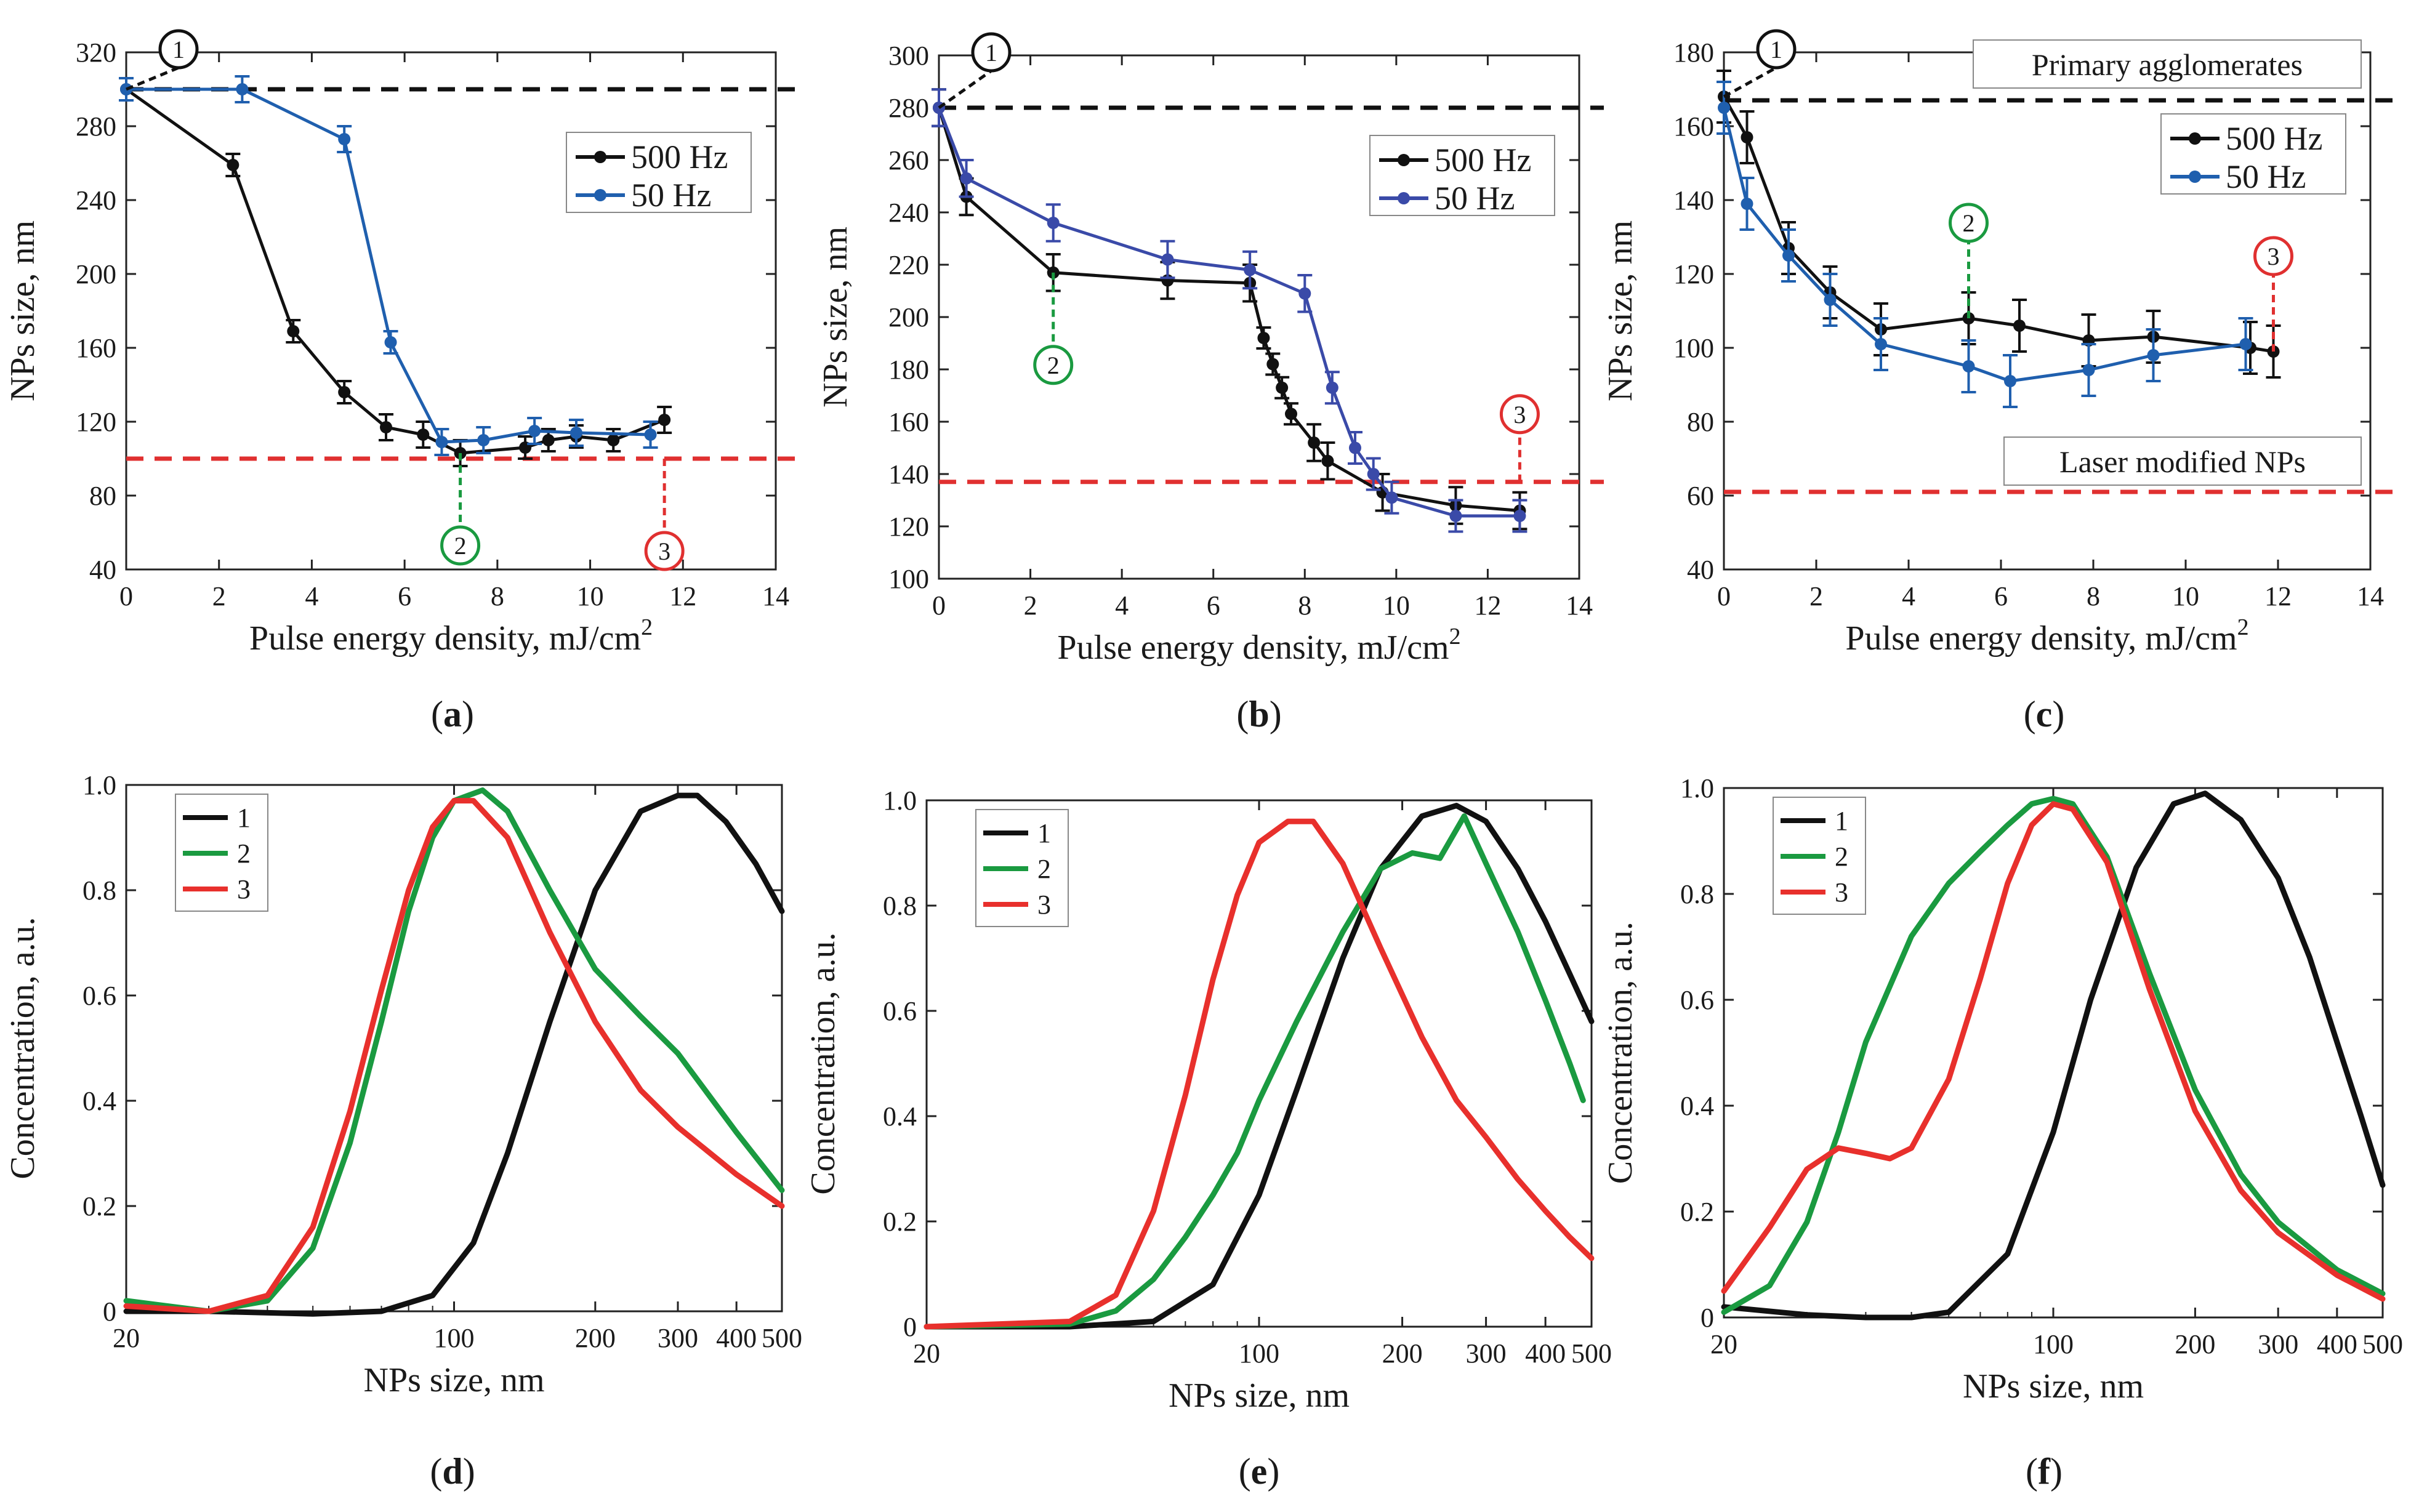 This screenshot has height=1512, width=2419. Describe the element at coordinates (1044, 869) in the screenshot. I see `legend-label: 2` at that location.